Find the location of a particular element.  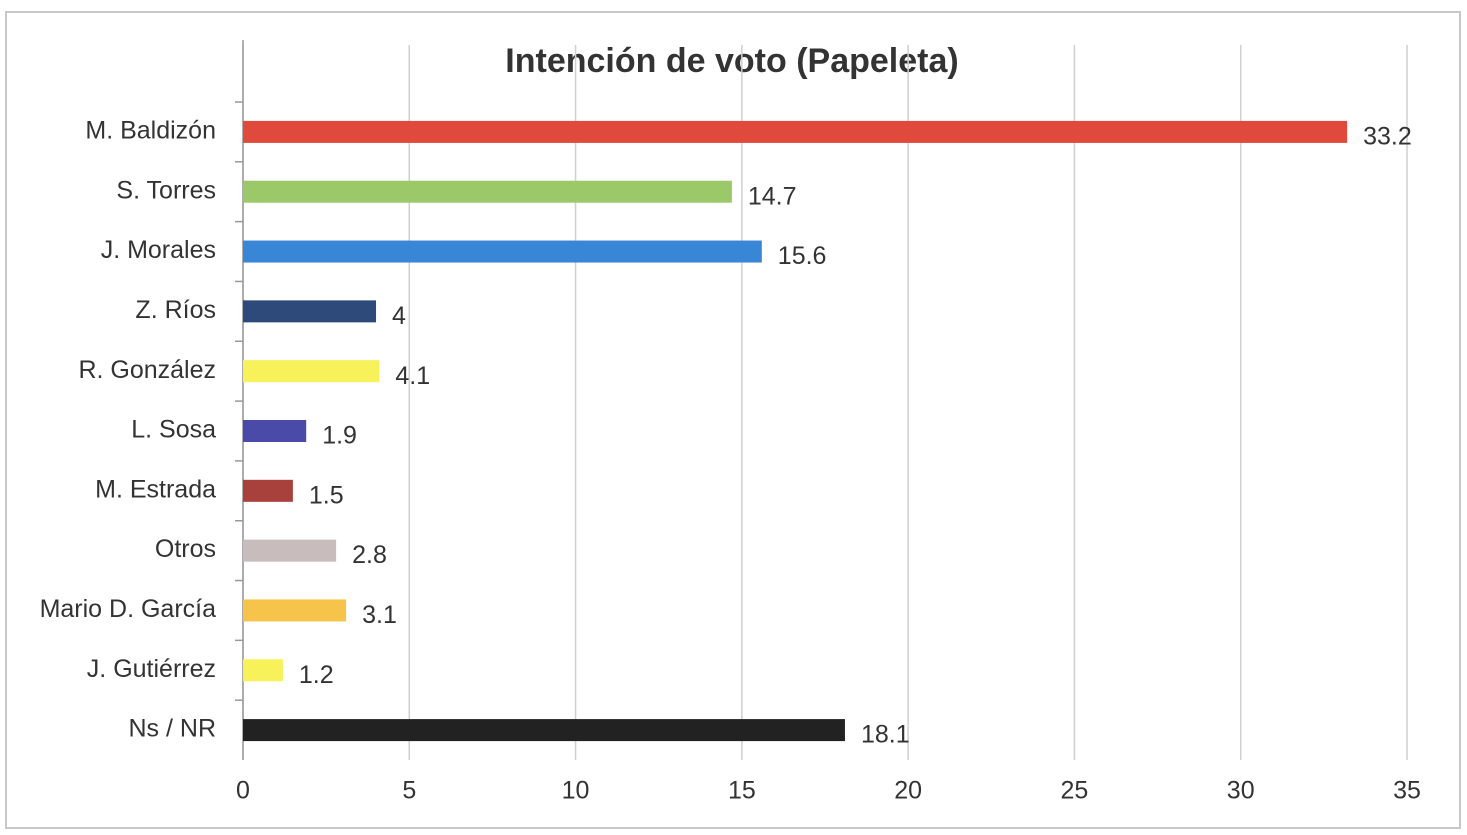

chart-title: Intención de voto (Papeleta) is located at coordinates (731, 61).